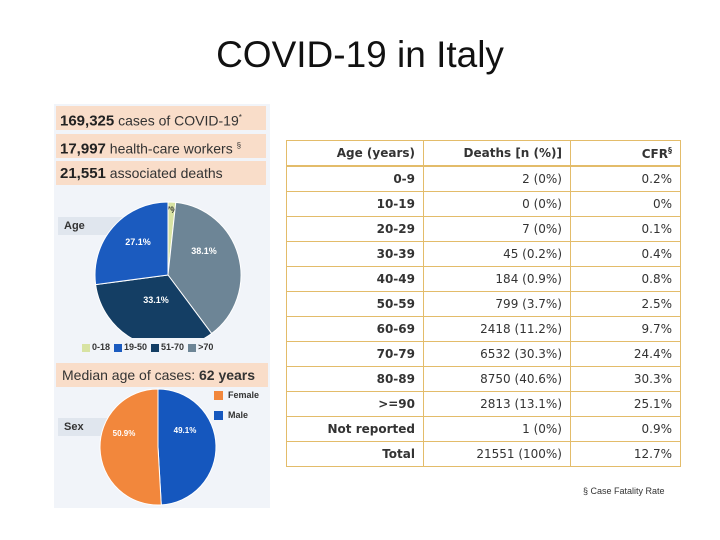  I want to click on cell-deaths: 799 (3.7%), so click(497, 304).